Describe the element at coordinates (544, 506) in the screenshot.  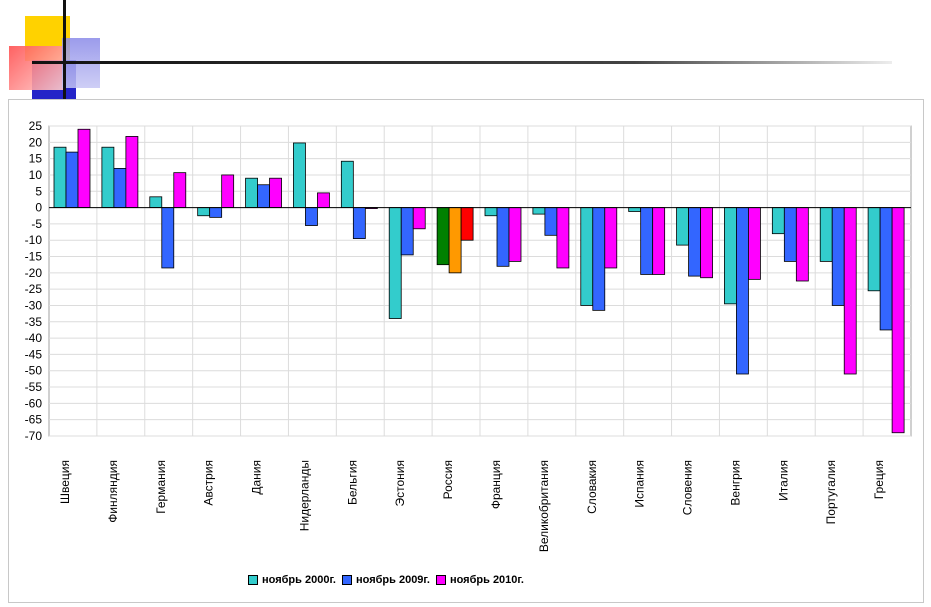
I see `x-category-label: Великобритания` at that location.